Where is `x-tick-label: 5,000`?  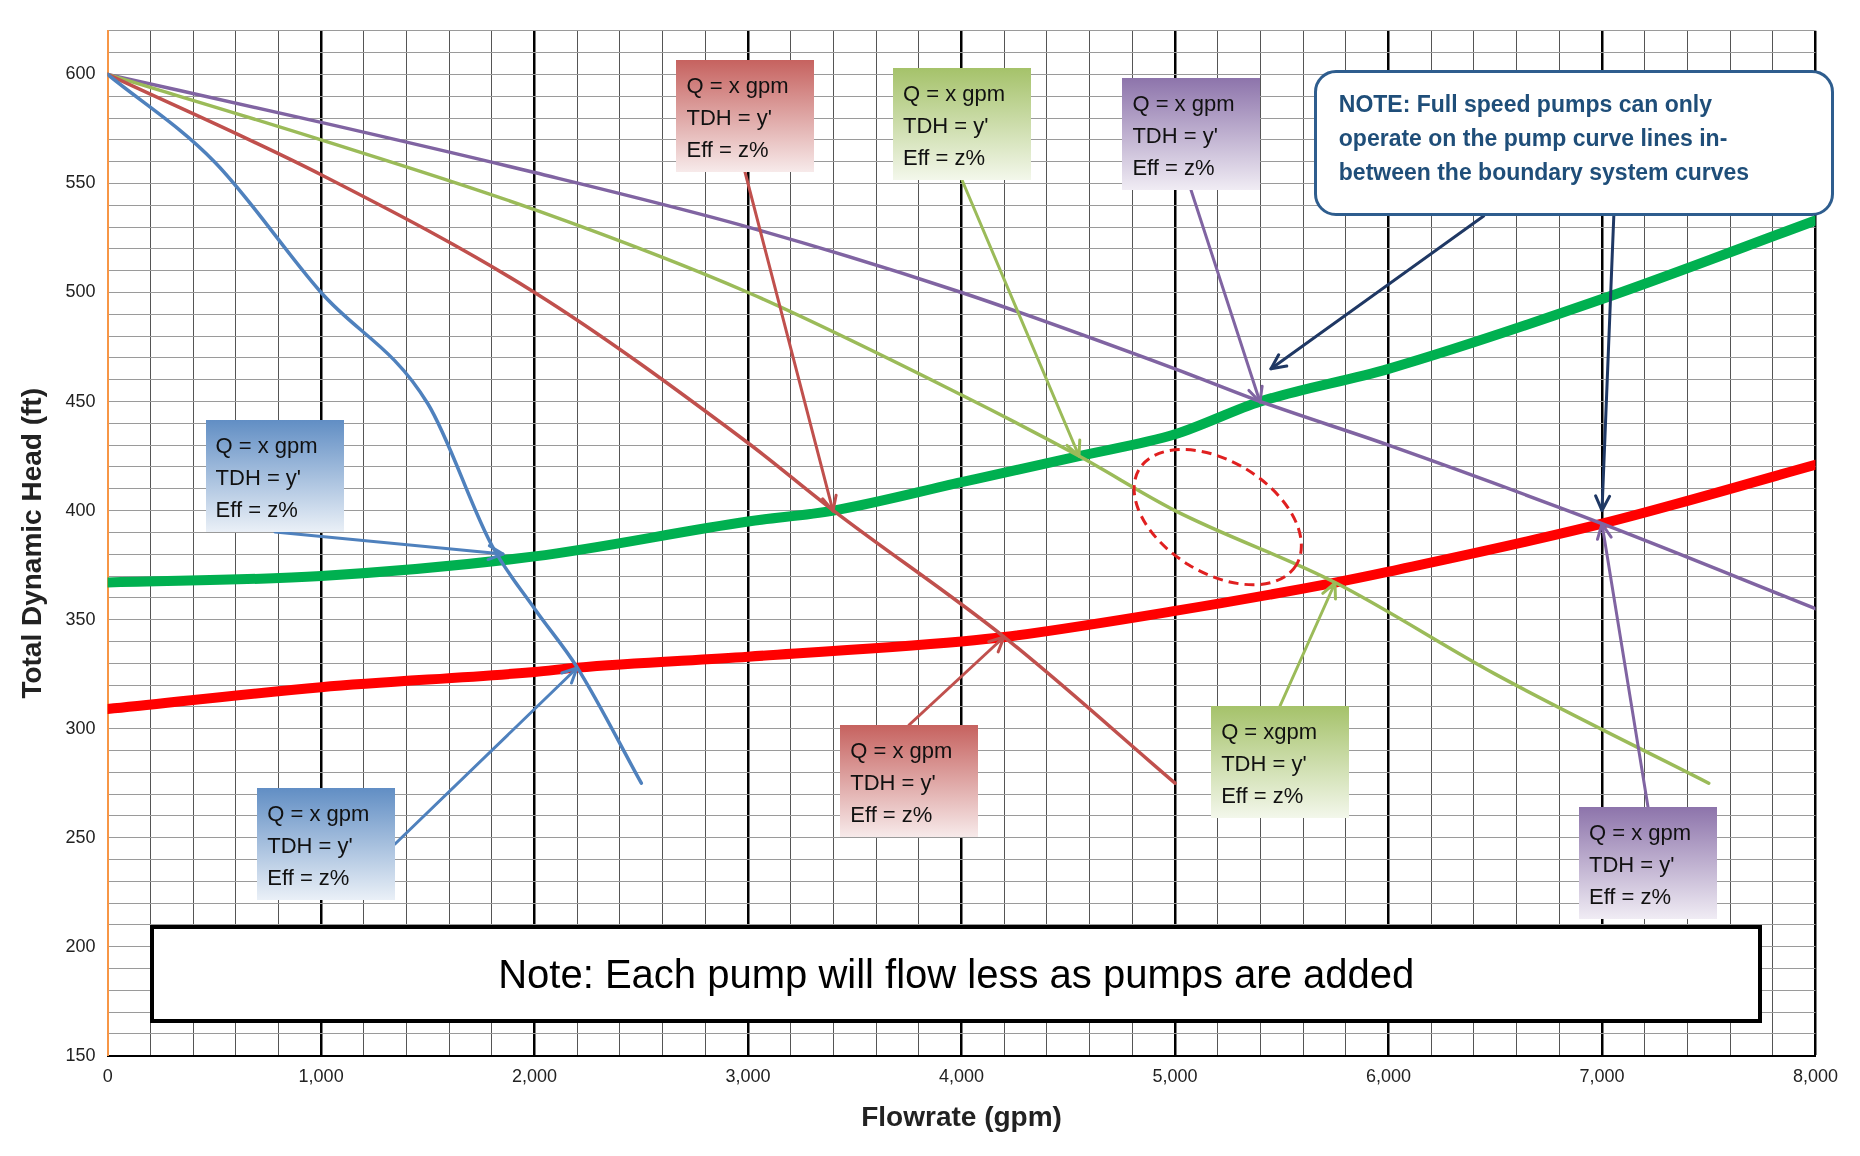
x-tick-label: 5,000 is located at coordinates (1175, 1075).